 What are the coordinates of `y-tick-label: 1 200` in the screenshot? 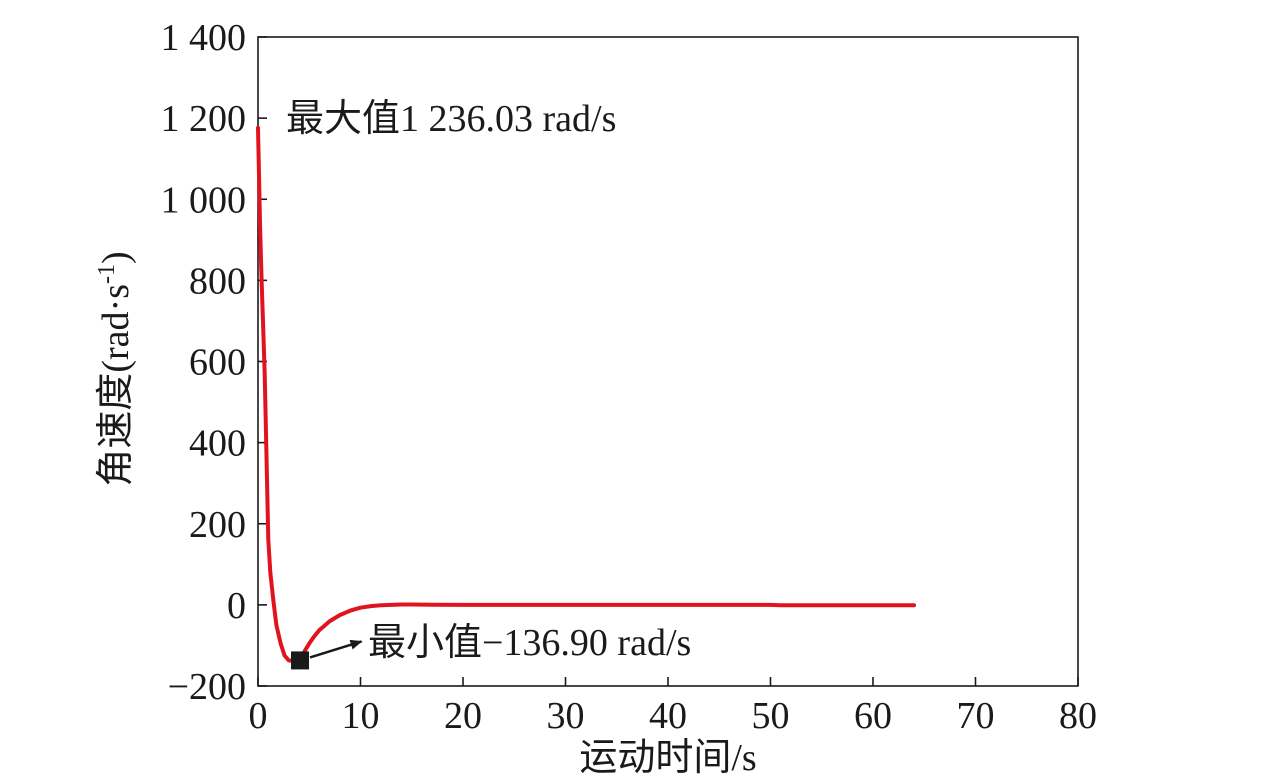 It's located at (204, 119).